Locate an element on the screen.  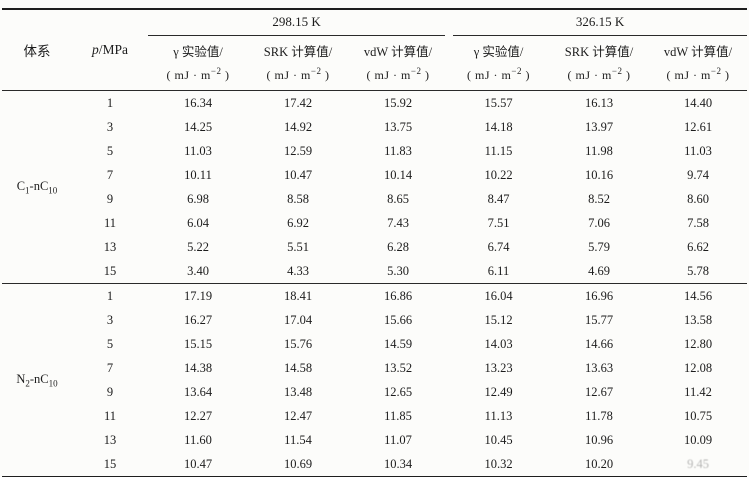
col-header-gamma-exp-326: γ 实验值/ ( mJ · m−2 ) is located at coordinates (499, 63).